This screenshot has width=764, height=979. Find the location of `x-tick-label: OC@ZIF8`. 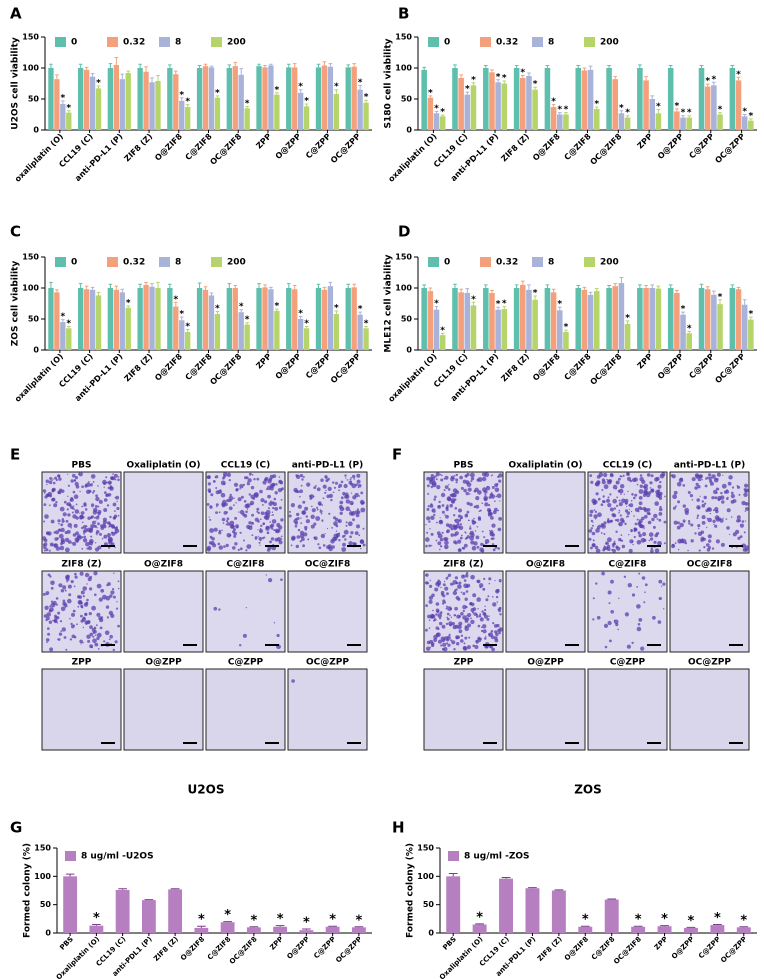

x-tick-label: OC@ZIF8 is located at coordinates (225, 149).